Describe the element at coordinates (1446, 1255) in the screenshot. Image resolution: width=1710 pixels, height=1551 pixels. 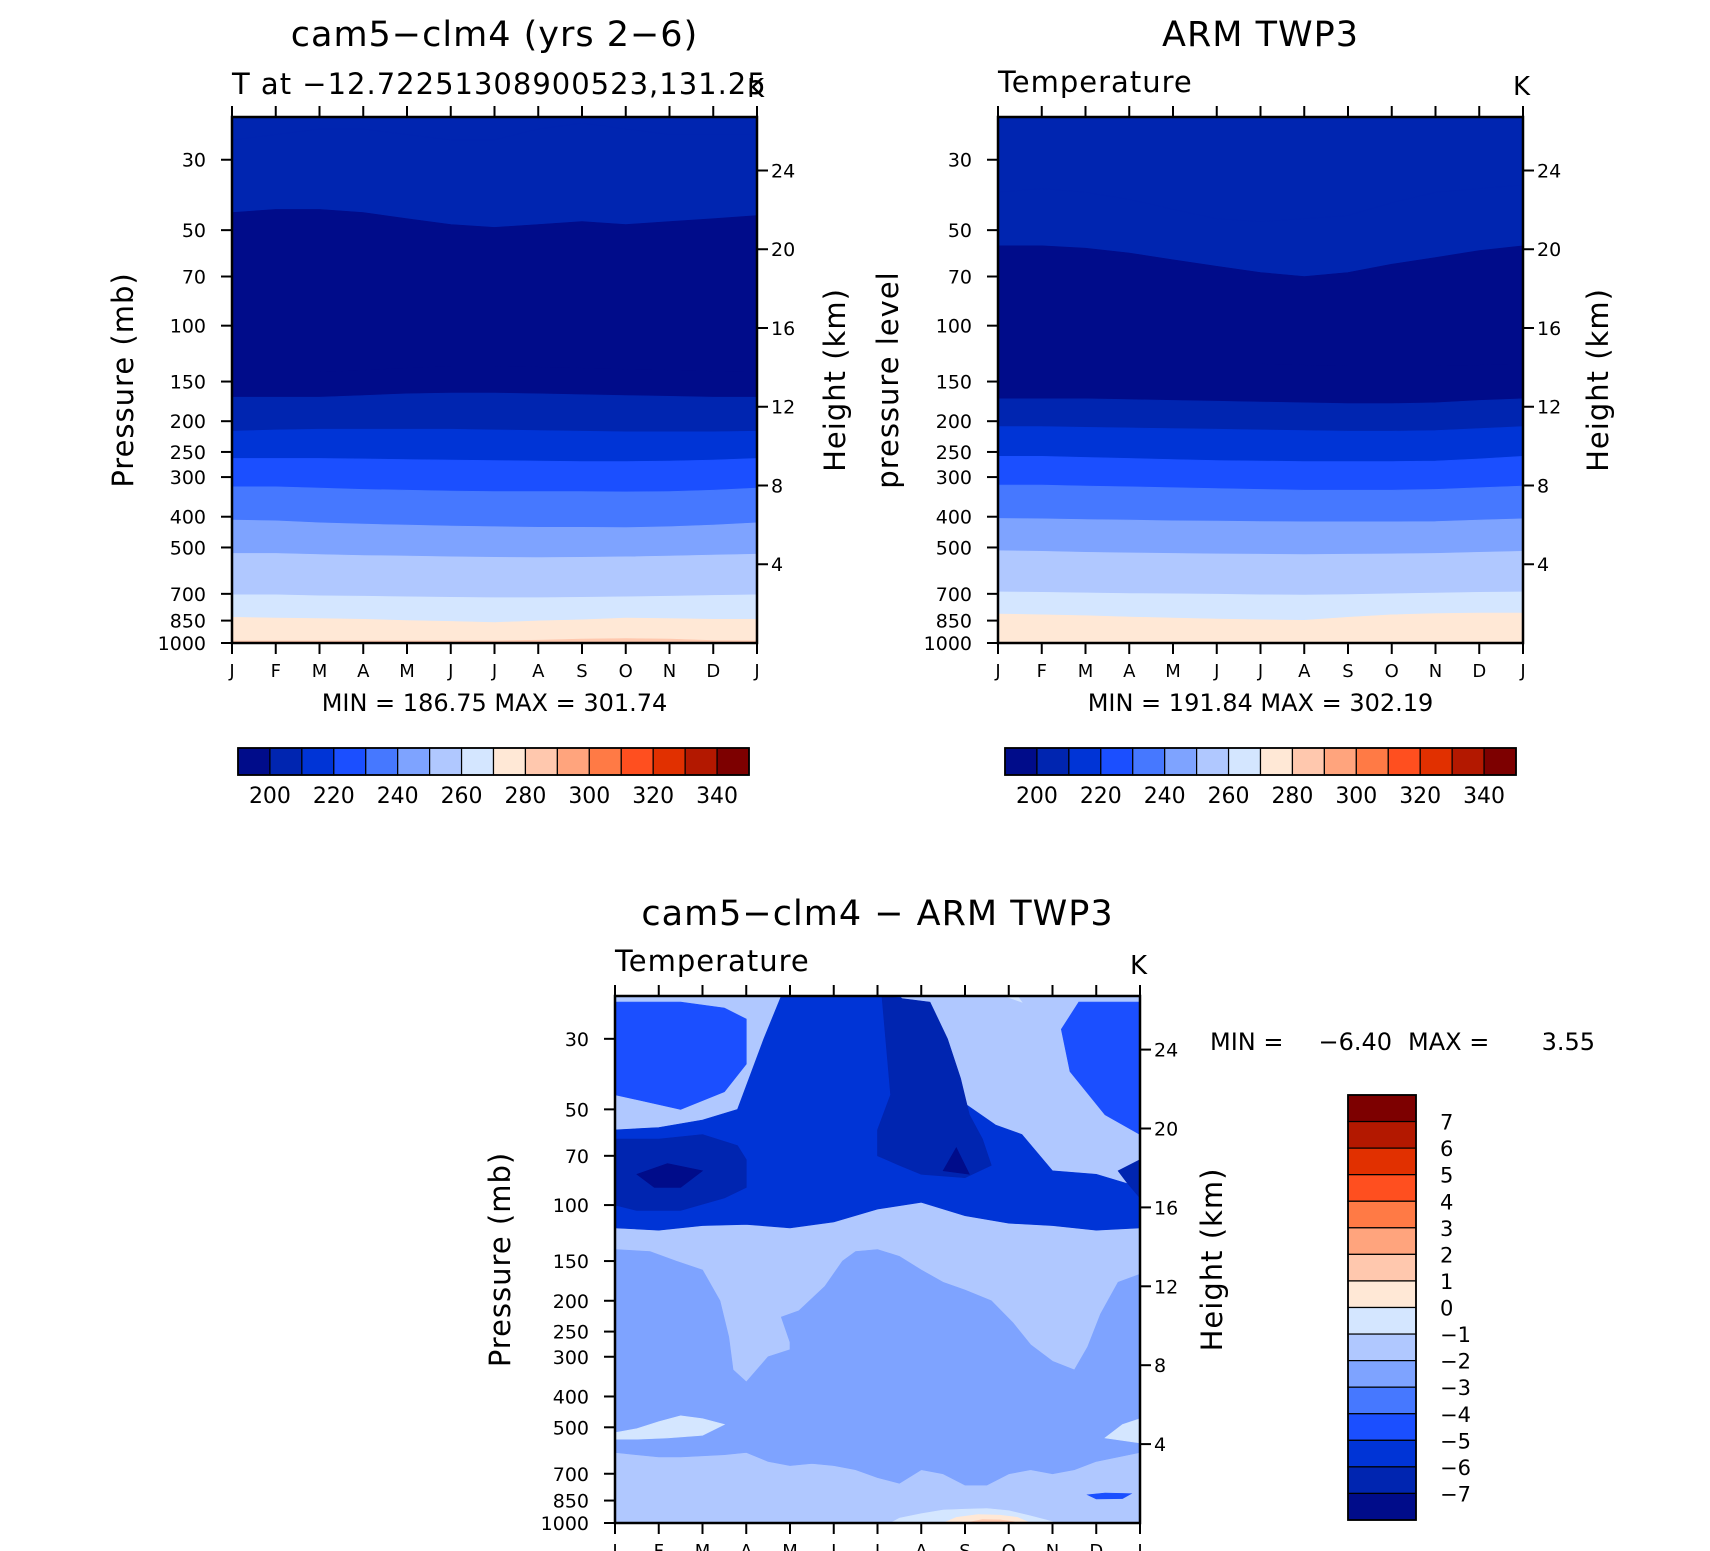
I see `colorbar-label: 2` at that location.